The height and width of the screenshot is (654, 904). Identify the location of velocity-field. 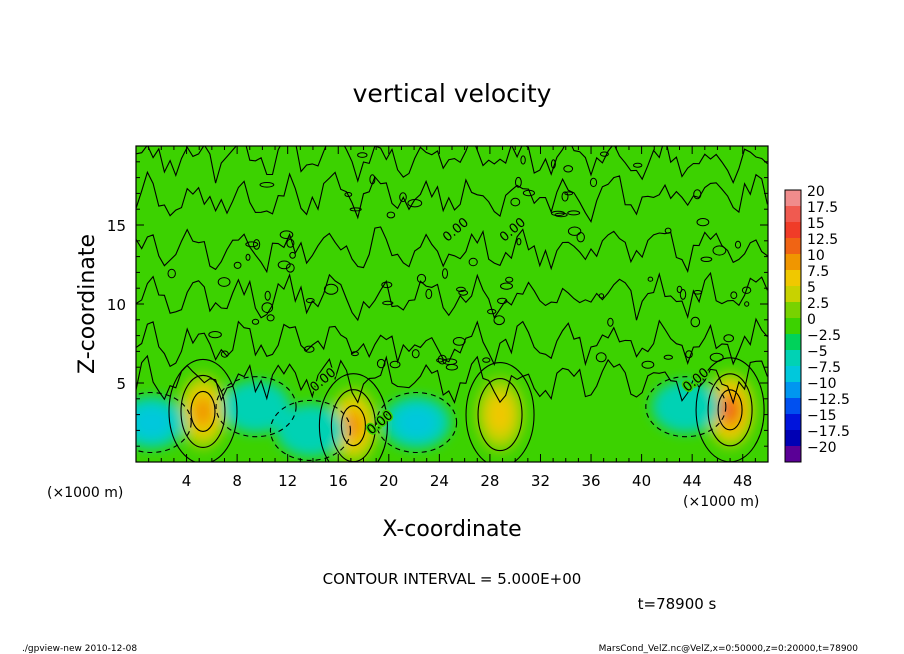
(446, 415).